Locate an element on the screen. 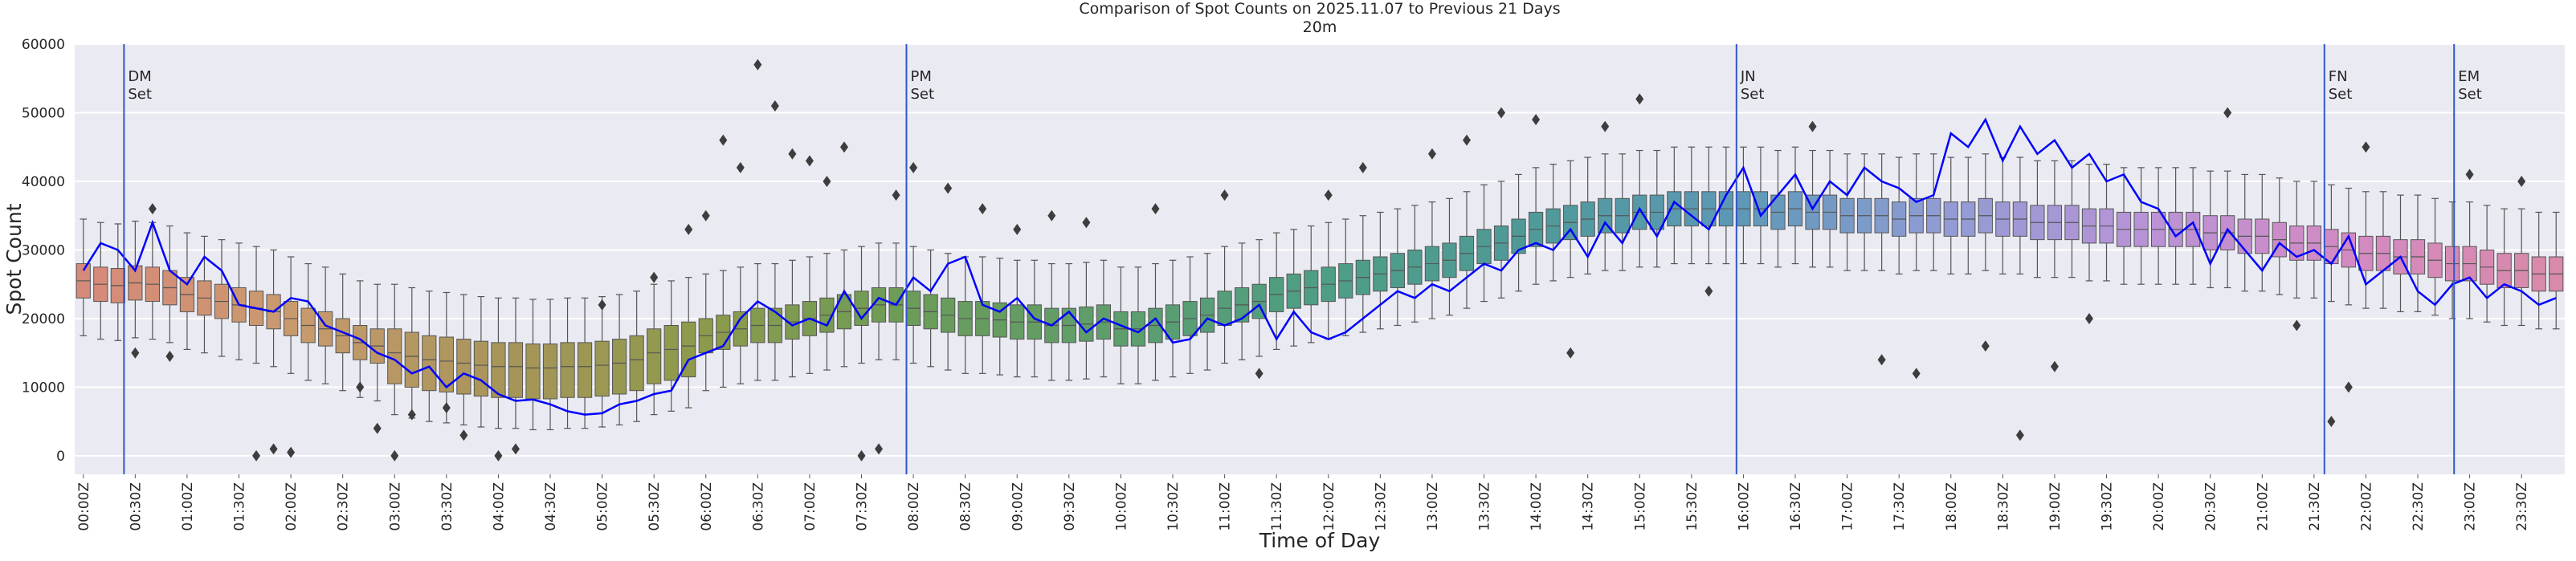  x-tick-label: 13:30Z is located at coordinates (1485, 506).